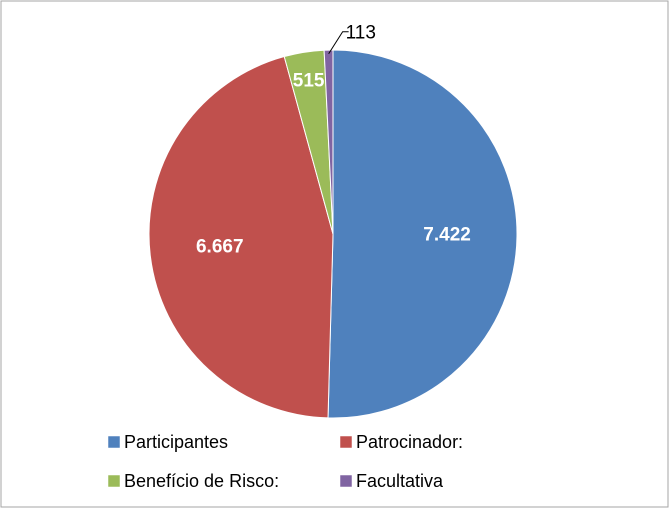 The width and height of the screenshot is (669, 508). What do you see at coordinates (176, 442) in the screenshot?
I see `legend-label: Participantes` at bounding box center [176, 442].